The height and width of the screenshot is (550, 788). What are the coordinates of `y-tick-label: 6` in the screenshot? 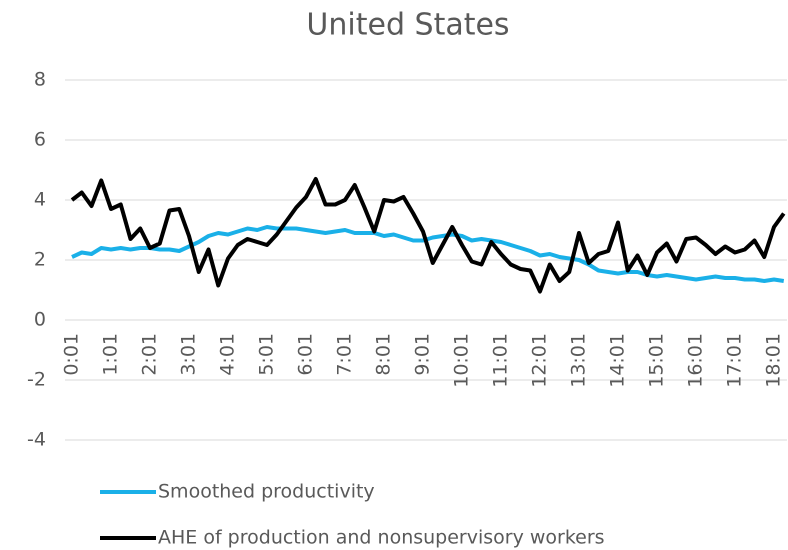 It's located at (40, 140).